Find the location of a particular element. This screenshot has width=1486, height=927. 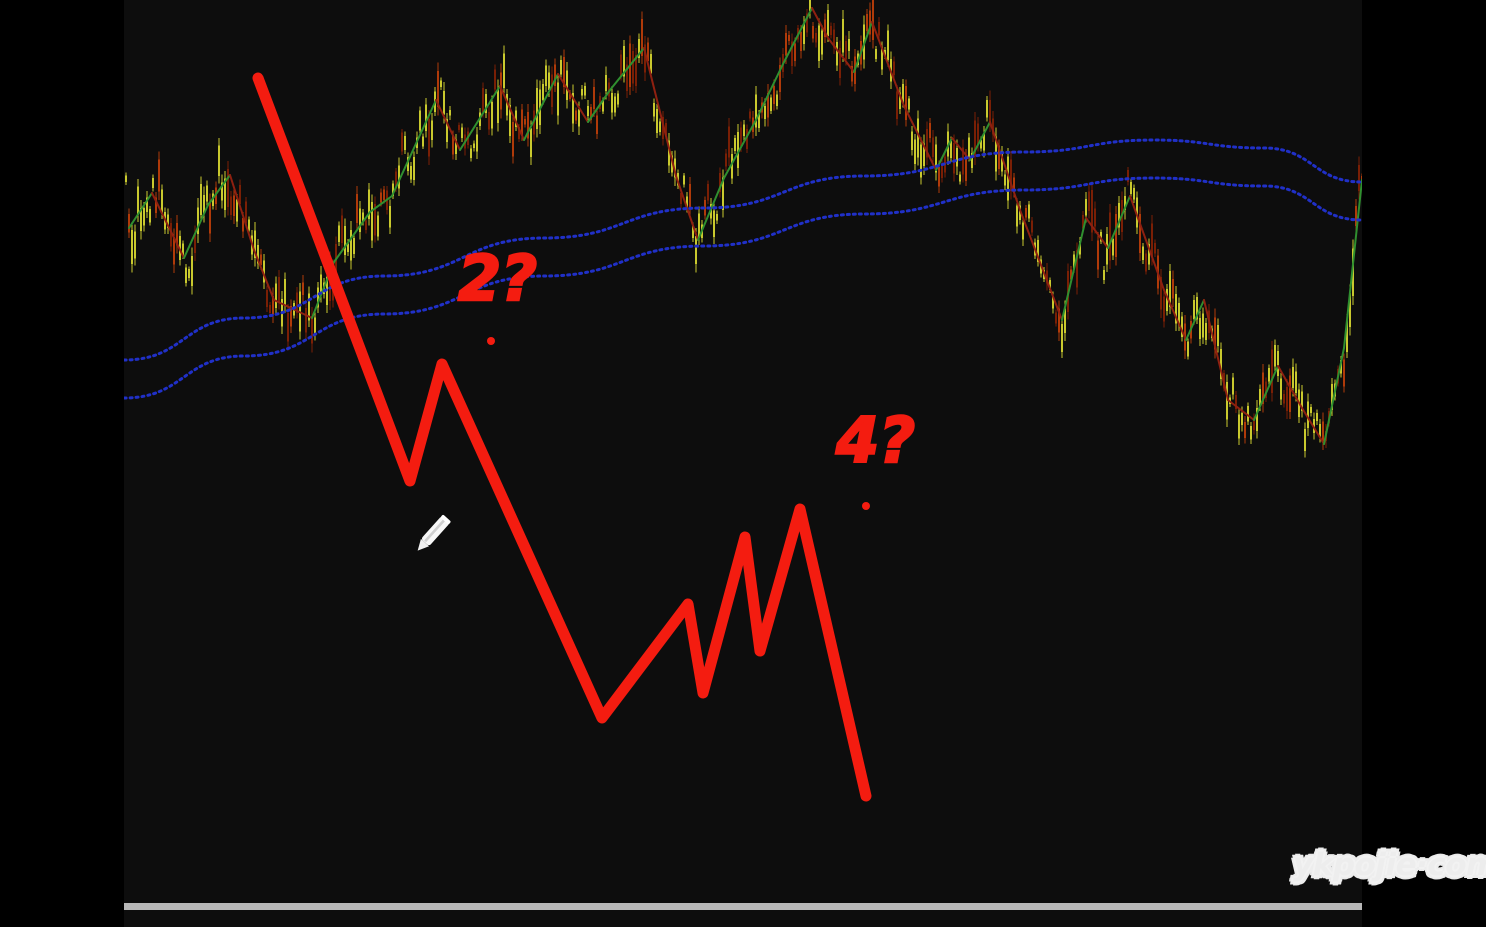

letterbox-bar-right is located at coordinates (1424, 463).